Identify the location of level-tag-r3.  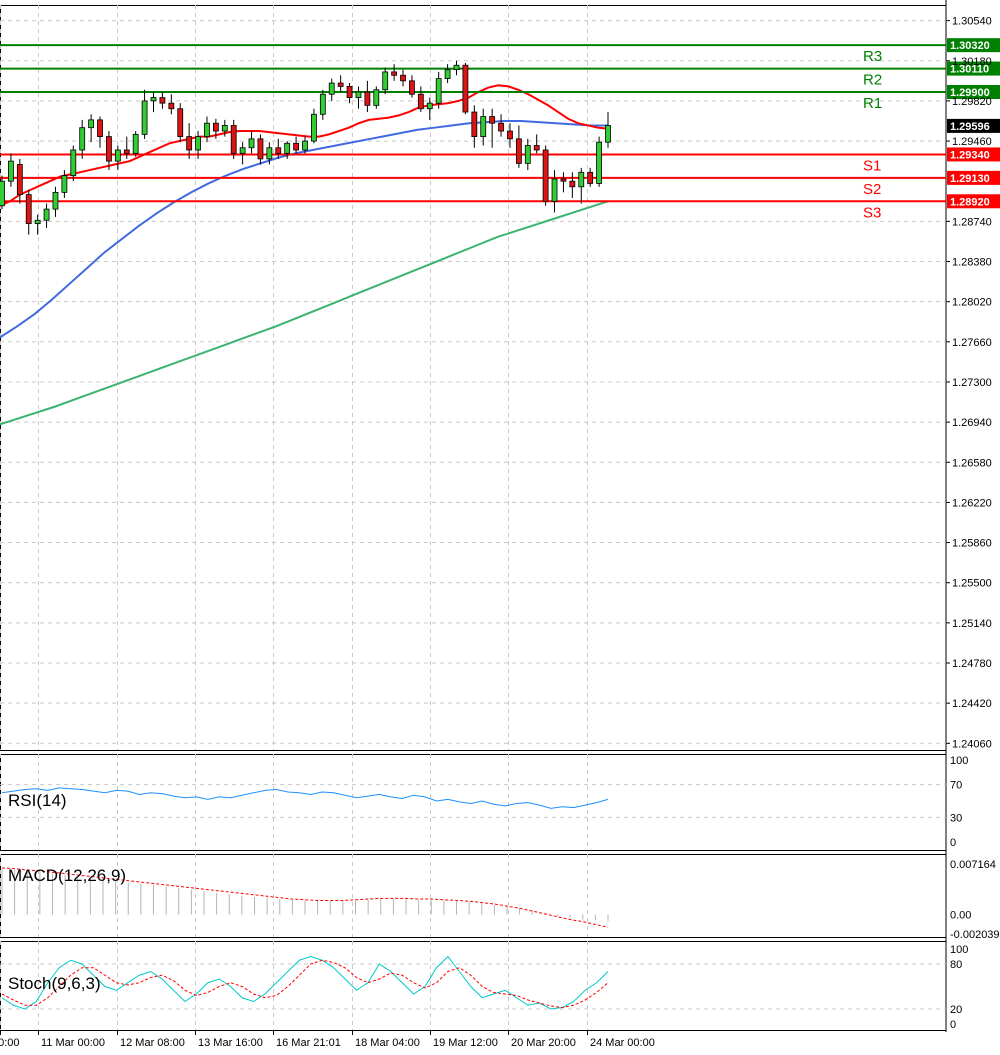
(973, 45).